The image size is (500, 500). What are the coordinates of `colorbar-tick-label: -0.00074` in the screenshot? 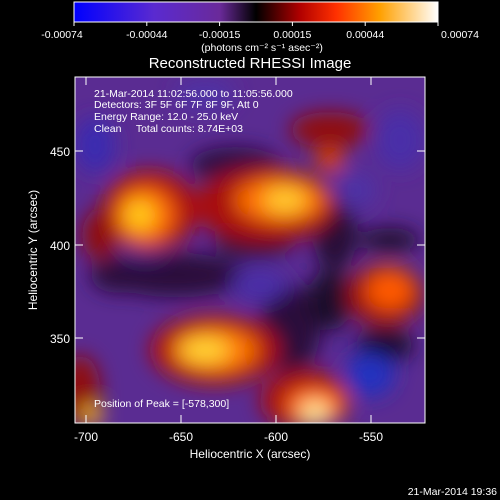 It's located at (62, 35).